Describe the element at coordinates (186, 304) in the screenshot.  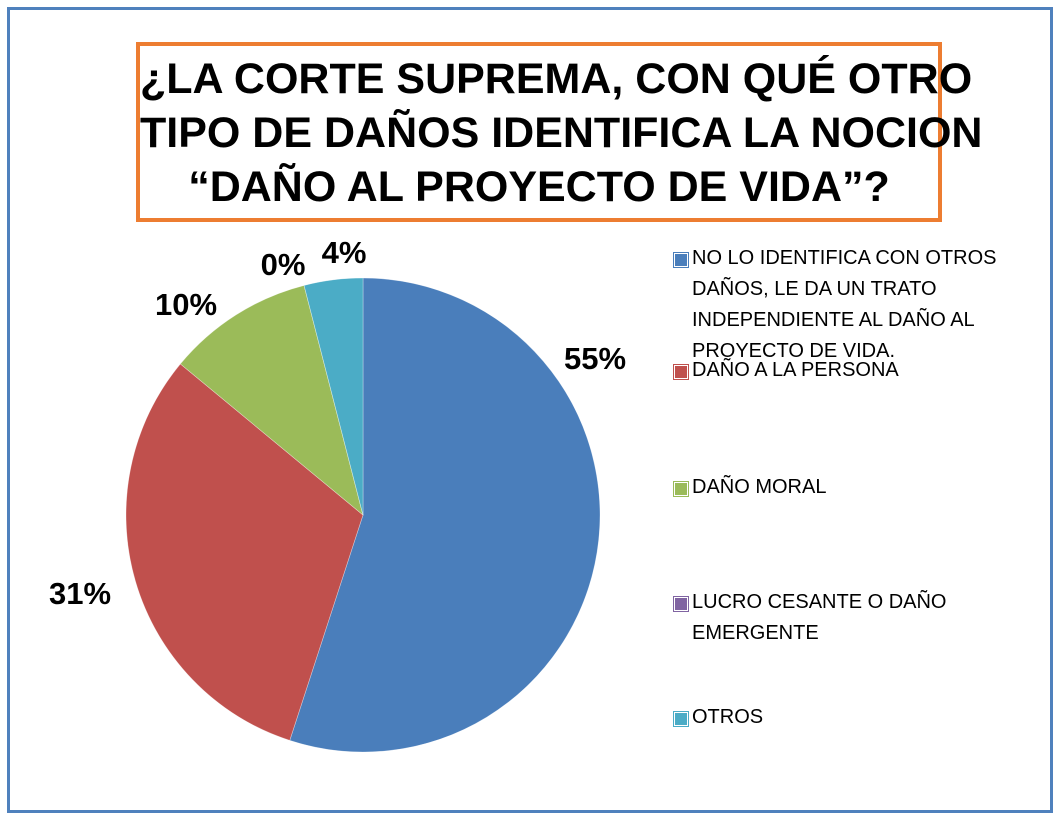
I see `data-label: 10%` at that location.